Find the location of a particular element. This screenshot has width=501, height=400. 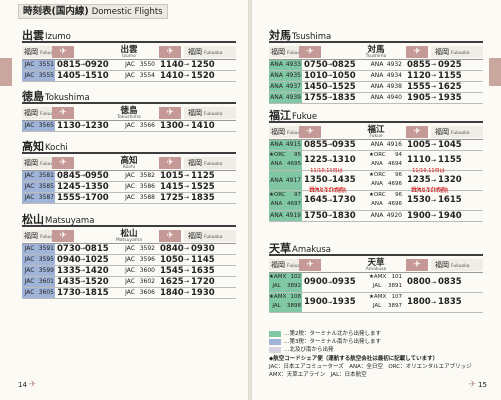

flight-number-return: 3600 is located at coordinates (147, 270).